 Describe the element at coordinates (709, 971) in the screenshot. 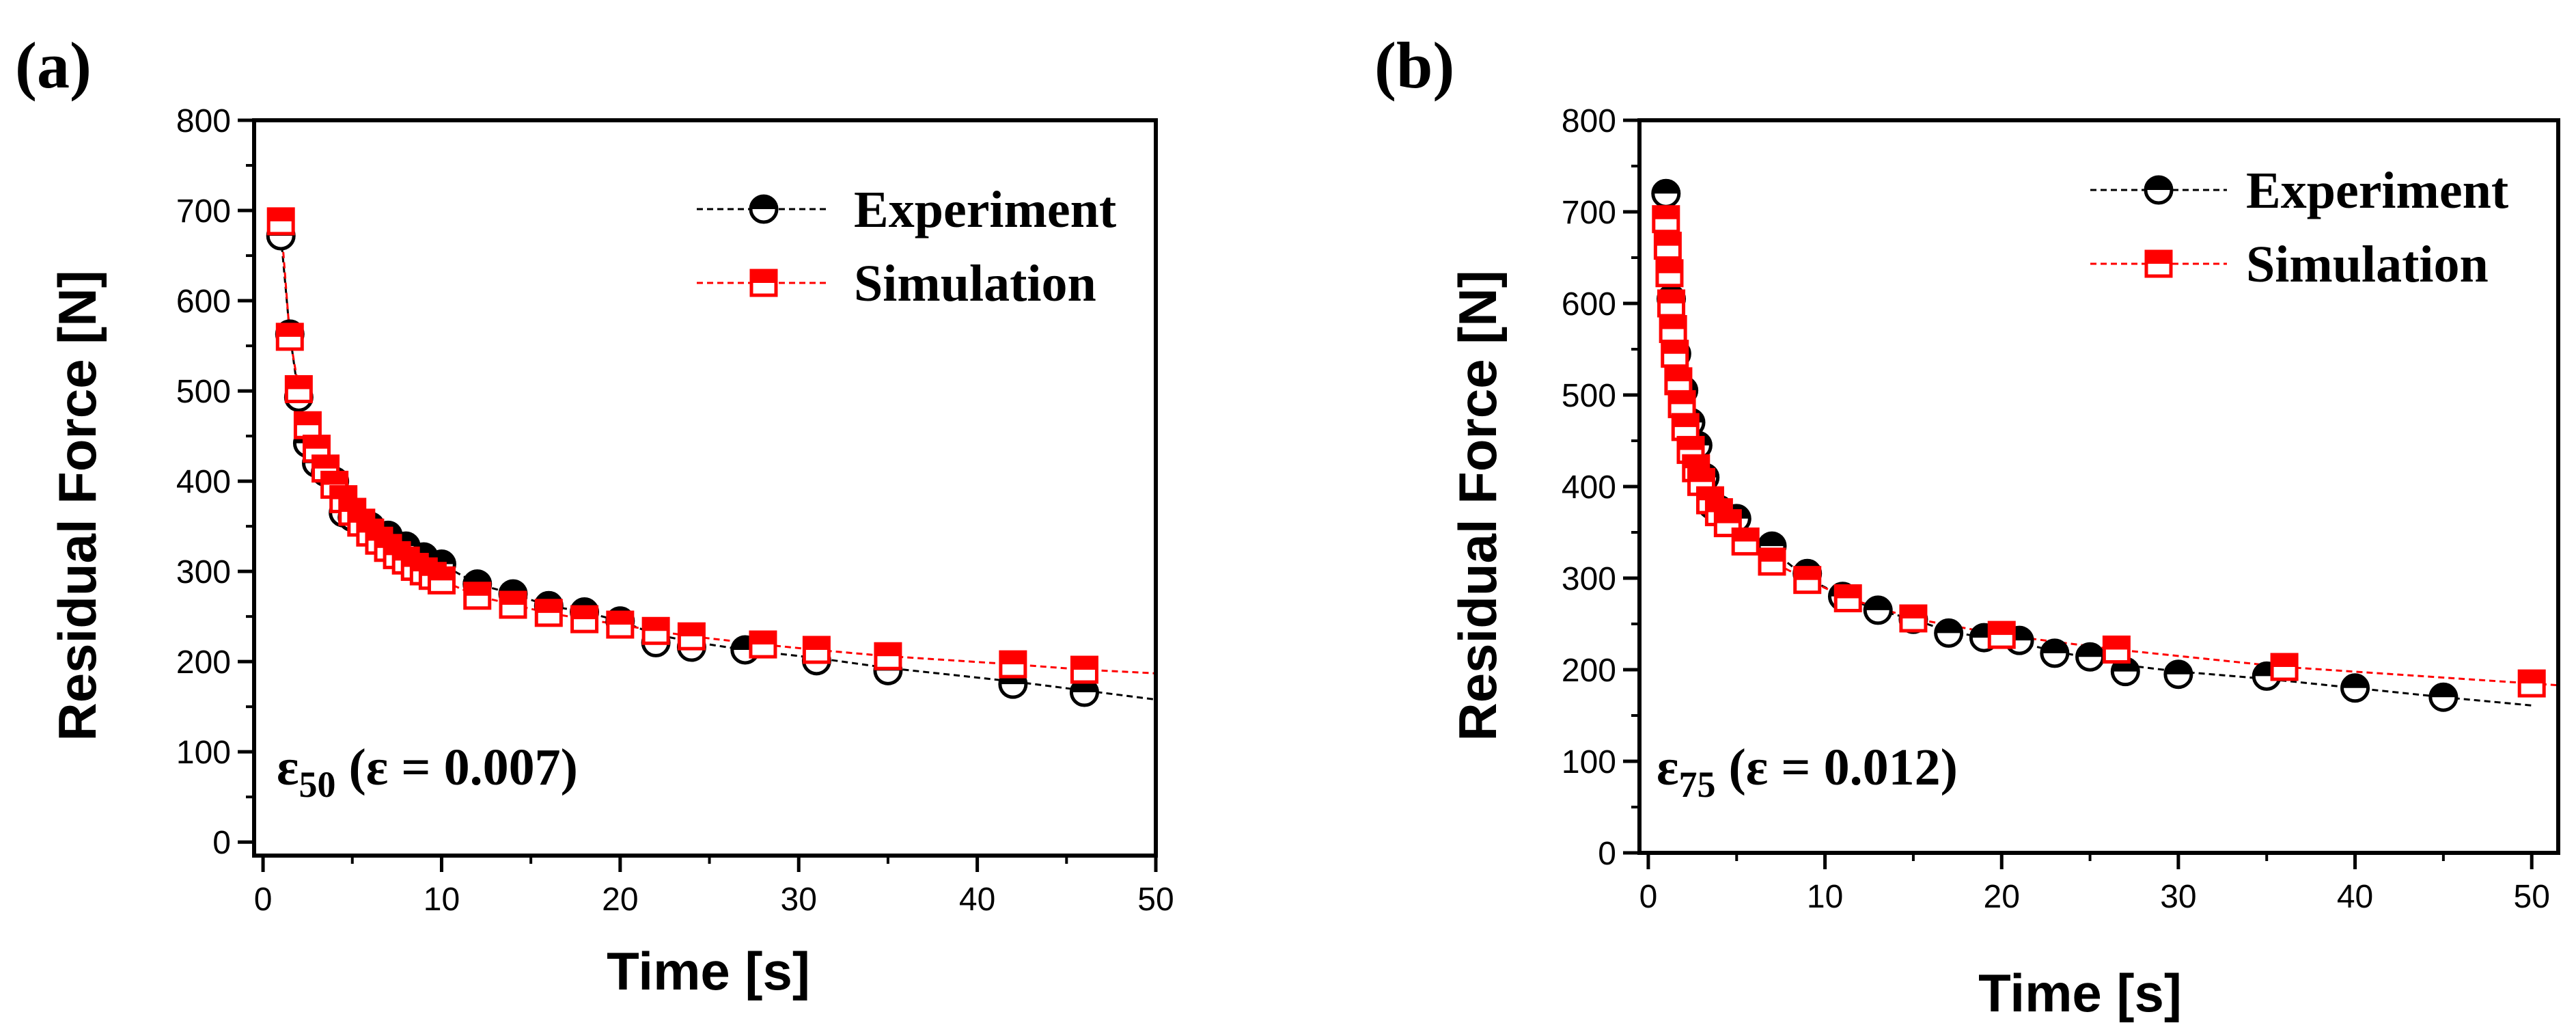

I see `x-axis-title-a: Time [s]` at that location.